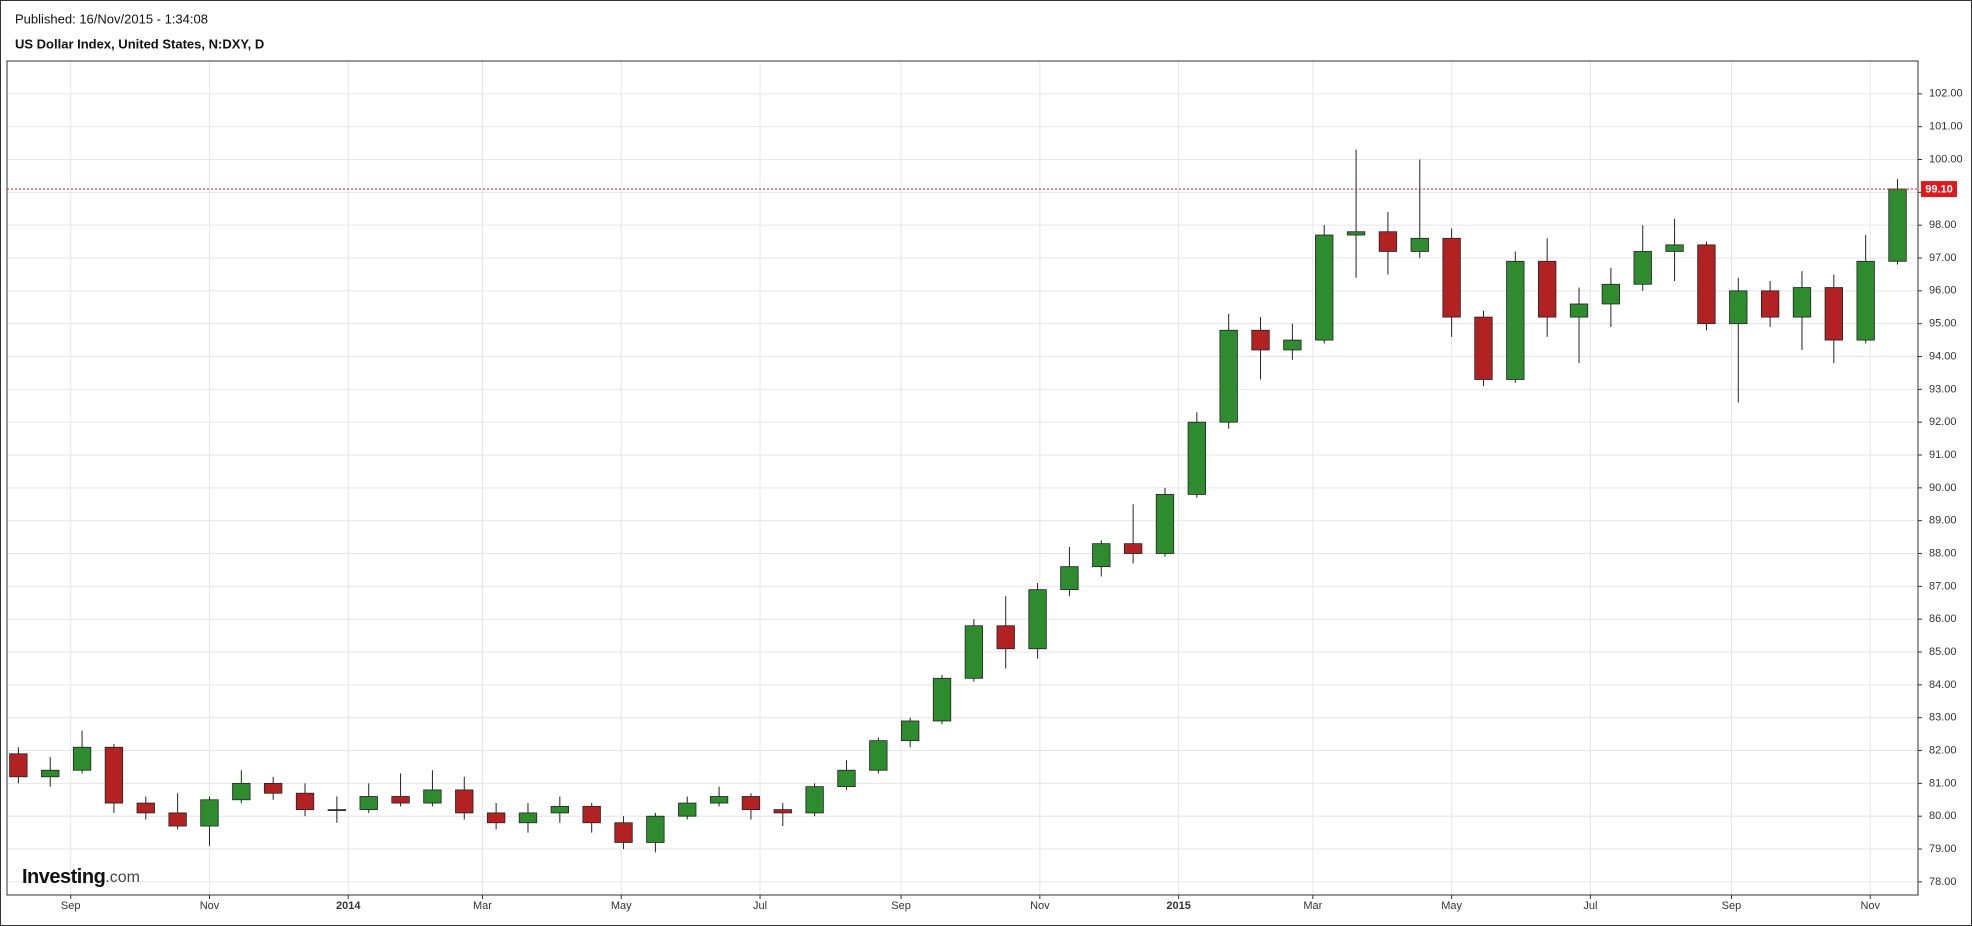 The width and height of the screenshot is (1972, 926). Describe the element at coordinates (122, 877) in the screenshot. I see `watermark-suffix: .com` at that location.